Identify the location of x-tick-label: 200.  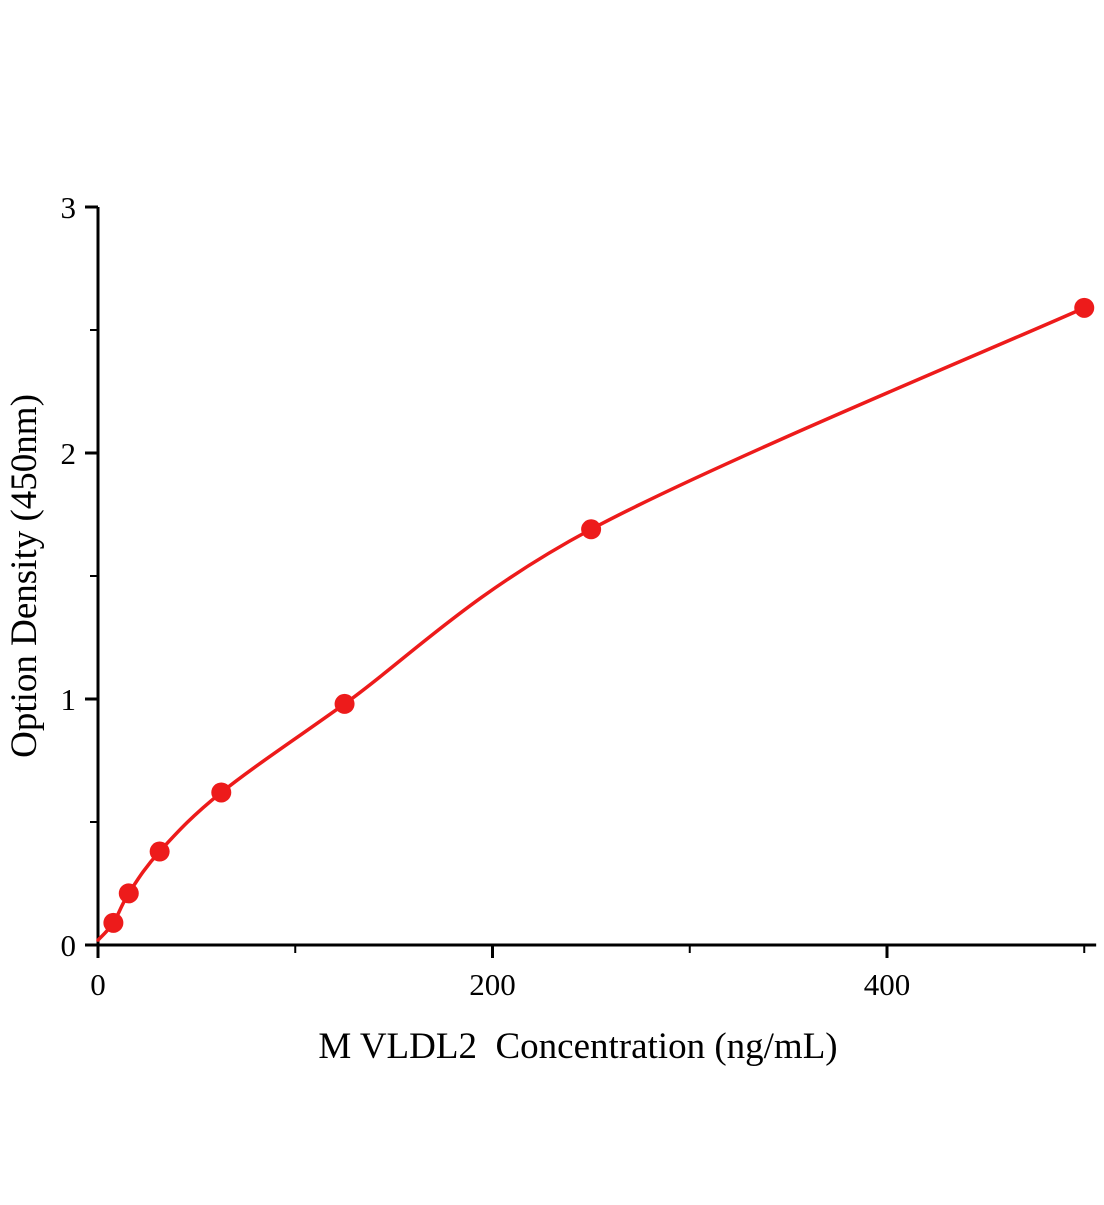
(492, 984).